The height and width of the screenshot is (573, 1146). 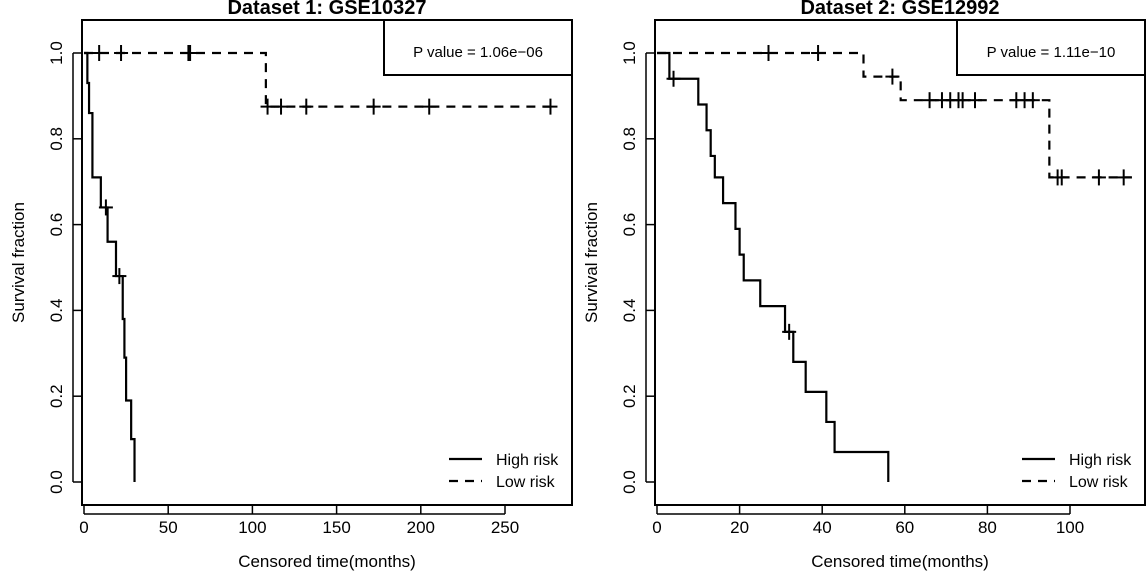 I want to click on x-tick-label: 200, so click(x=421, y=527).